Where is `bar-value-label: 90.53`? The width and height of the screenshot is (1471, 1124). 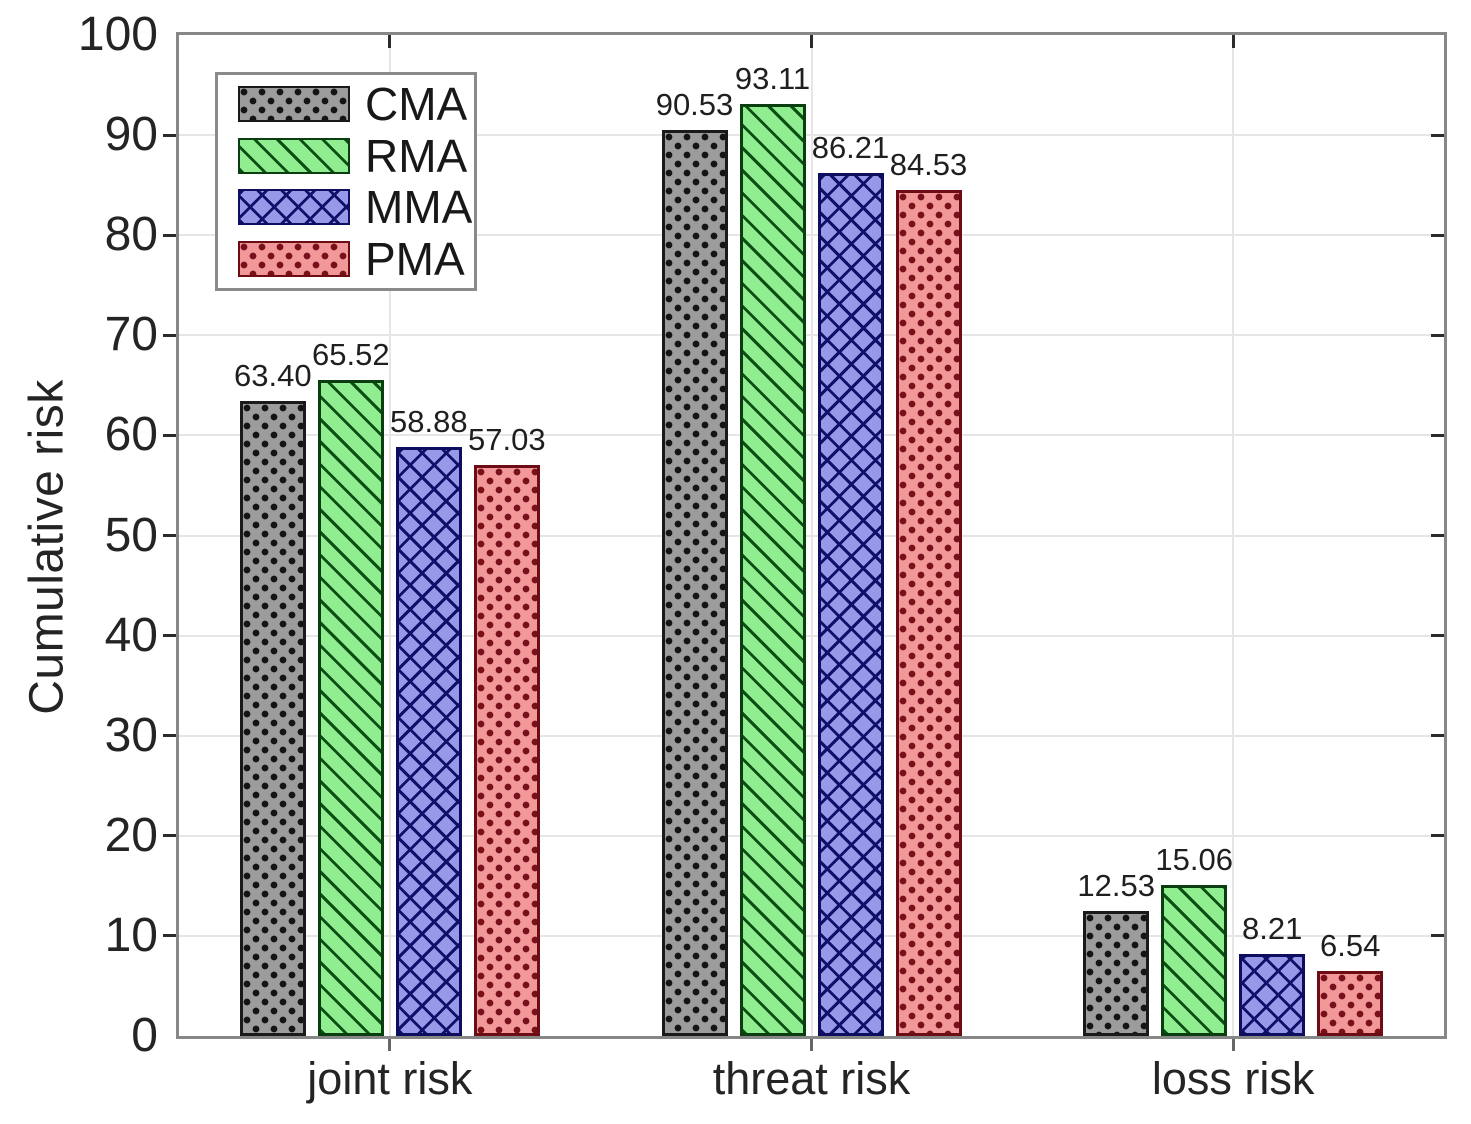 bar-value-label: 90.53 is located at coordinates (694, 104).